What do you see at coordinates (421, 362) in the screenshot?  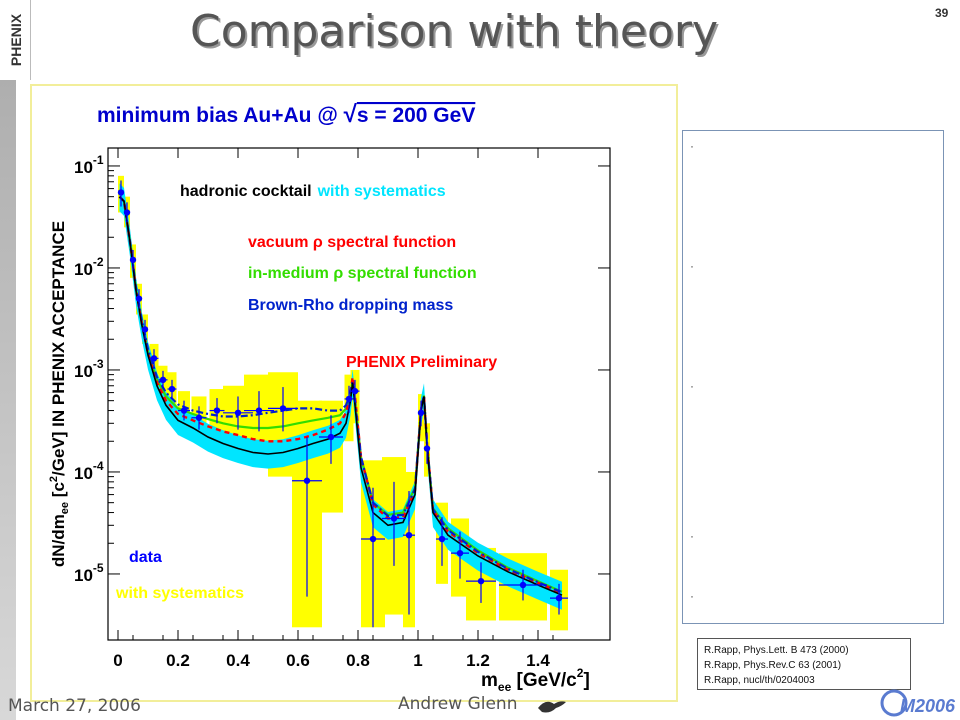 I see `phenix-preliminary-label: PHENIX Preliminary` at bounding box center [421, 362].